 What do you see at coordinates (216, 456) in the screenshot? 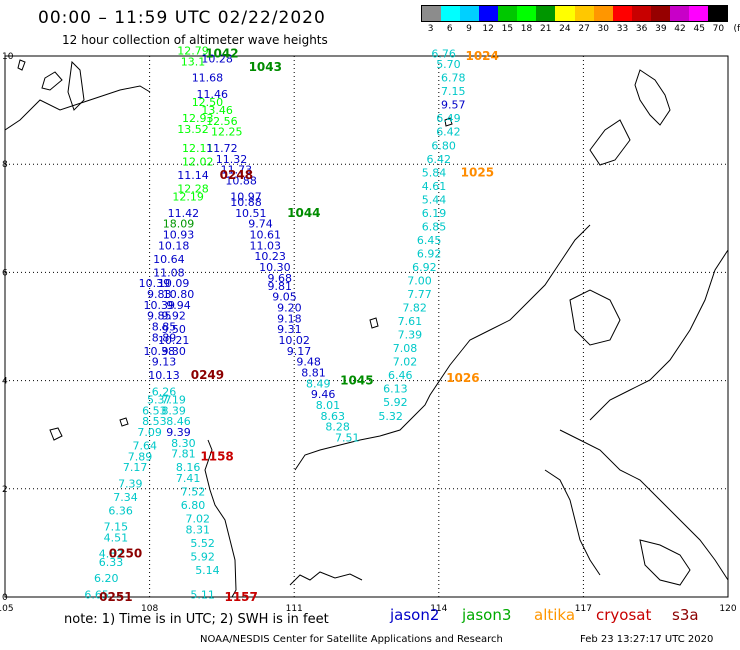
I see `pass-time-label: 1158` at bounding box center [216, 456].